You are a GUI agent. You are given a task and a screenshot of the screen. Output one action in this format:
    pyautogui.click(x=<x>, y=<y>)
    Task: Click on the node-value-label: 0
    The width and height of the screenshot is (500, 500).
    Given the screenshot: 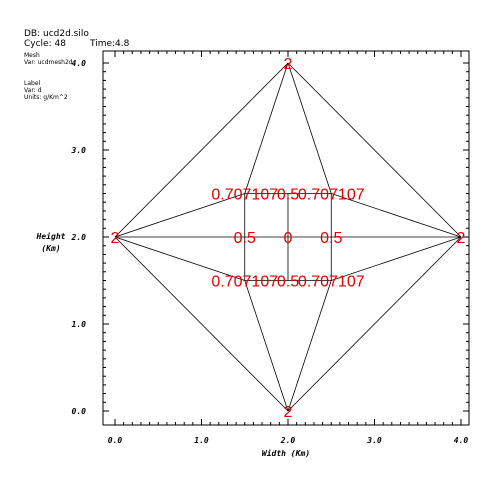 What is the action you would take?
    pyautogui.click(x=288, y=238)
    